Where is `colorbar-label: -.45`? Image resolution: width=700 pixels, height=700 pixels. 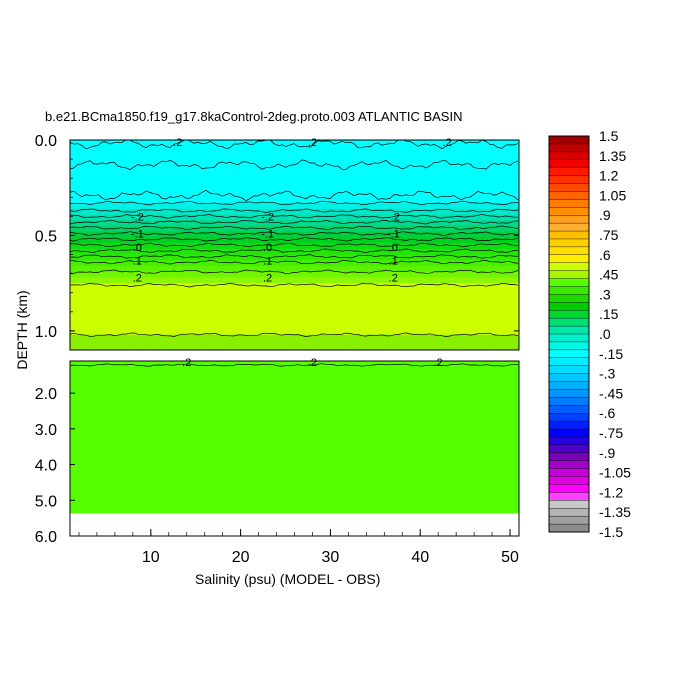
colorbar-label: -.45 is located at coordinates (611, 393).